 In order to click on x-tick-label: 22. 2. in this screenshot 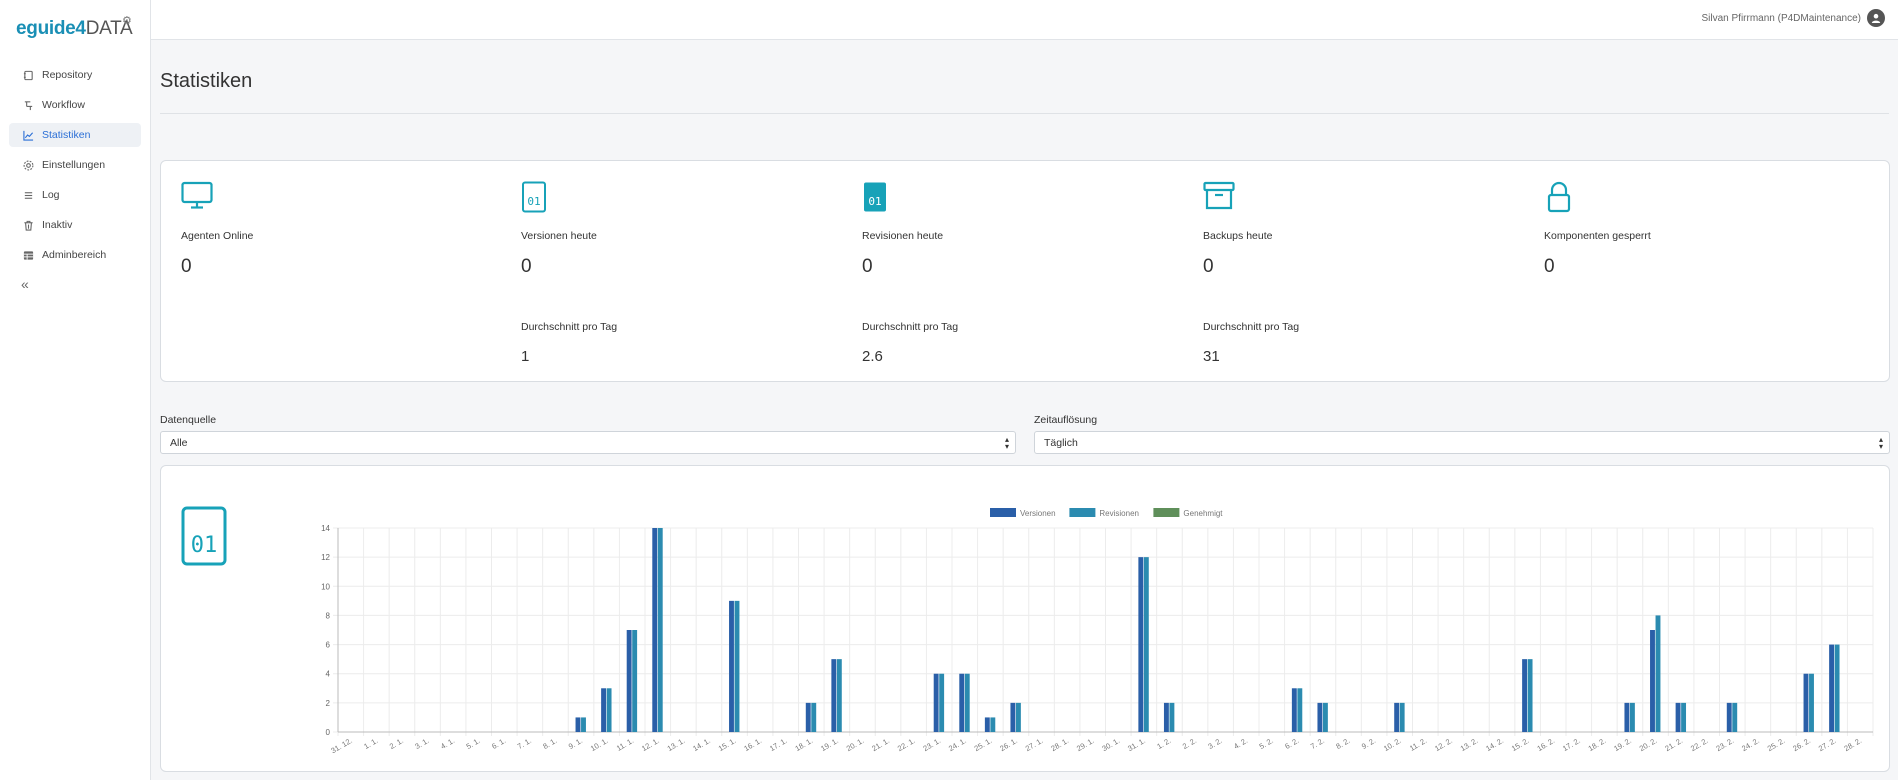, I will do `click(1699, 744)`.